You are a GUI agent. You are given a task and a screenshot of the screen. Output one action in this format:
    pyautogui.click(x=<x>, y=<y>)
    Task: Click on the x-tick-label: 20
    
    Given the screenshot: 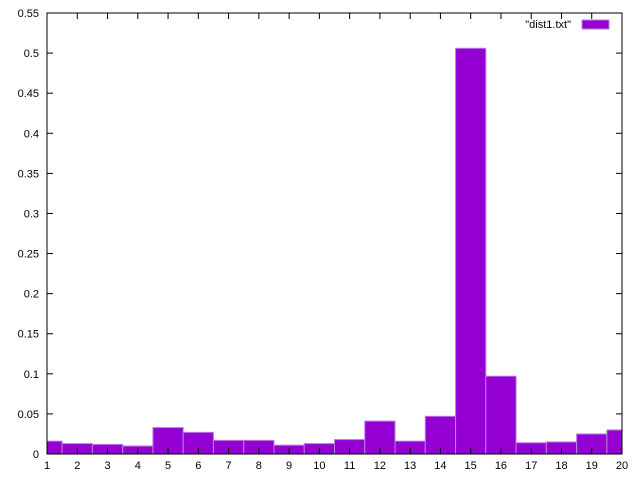 What is the action you would take?
    pyautogui.click(x=622, y=466)
    